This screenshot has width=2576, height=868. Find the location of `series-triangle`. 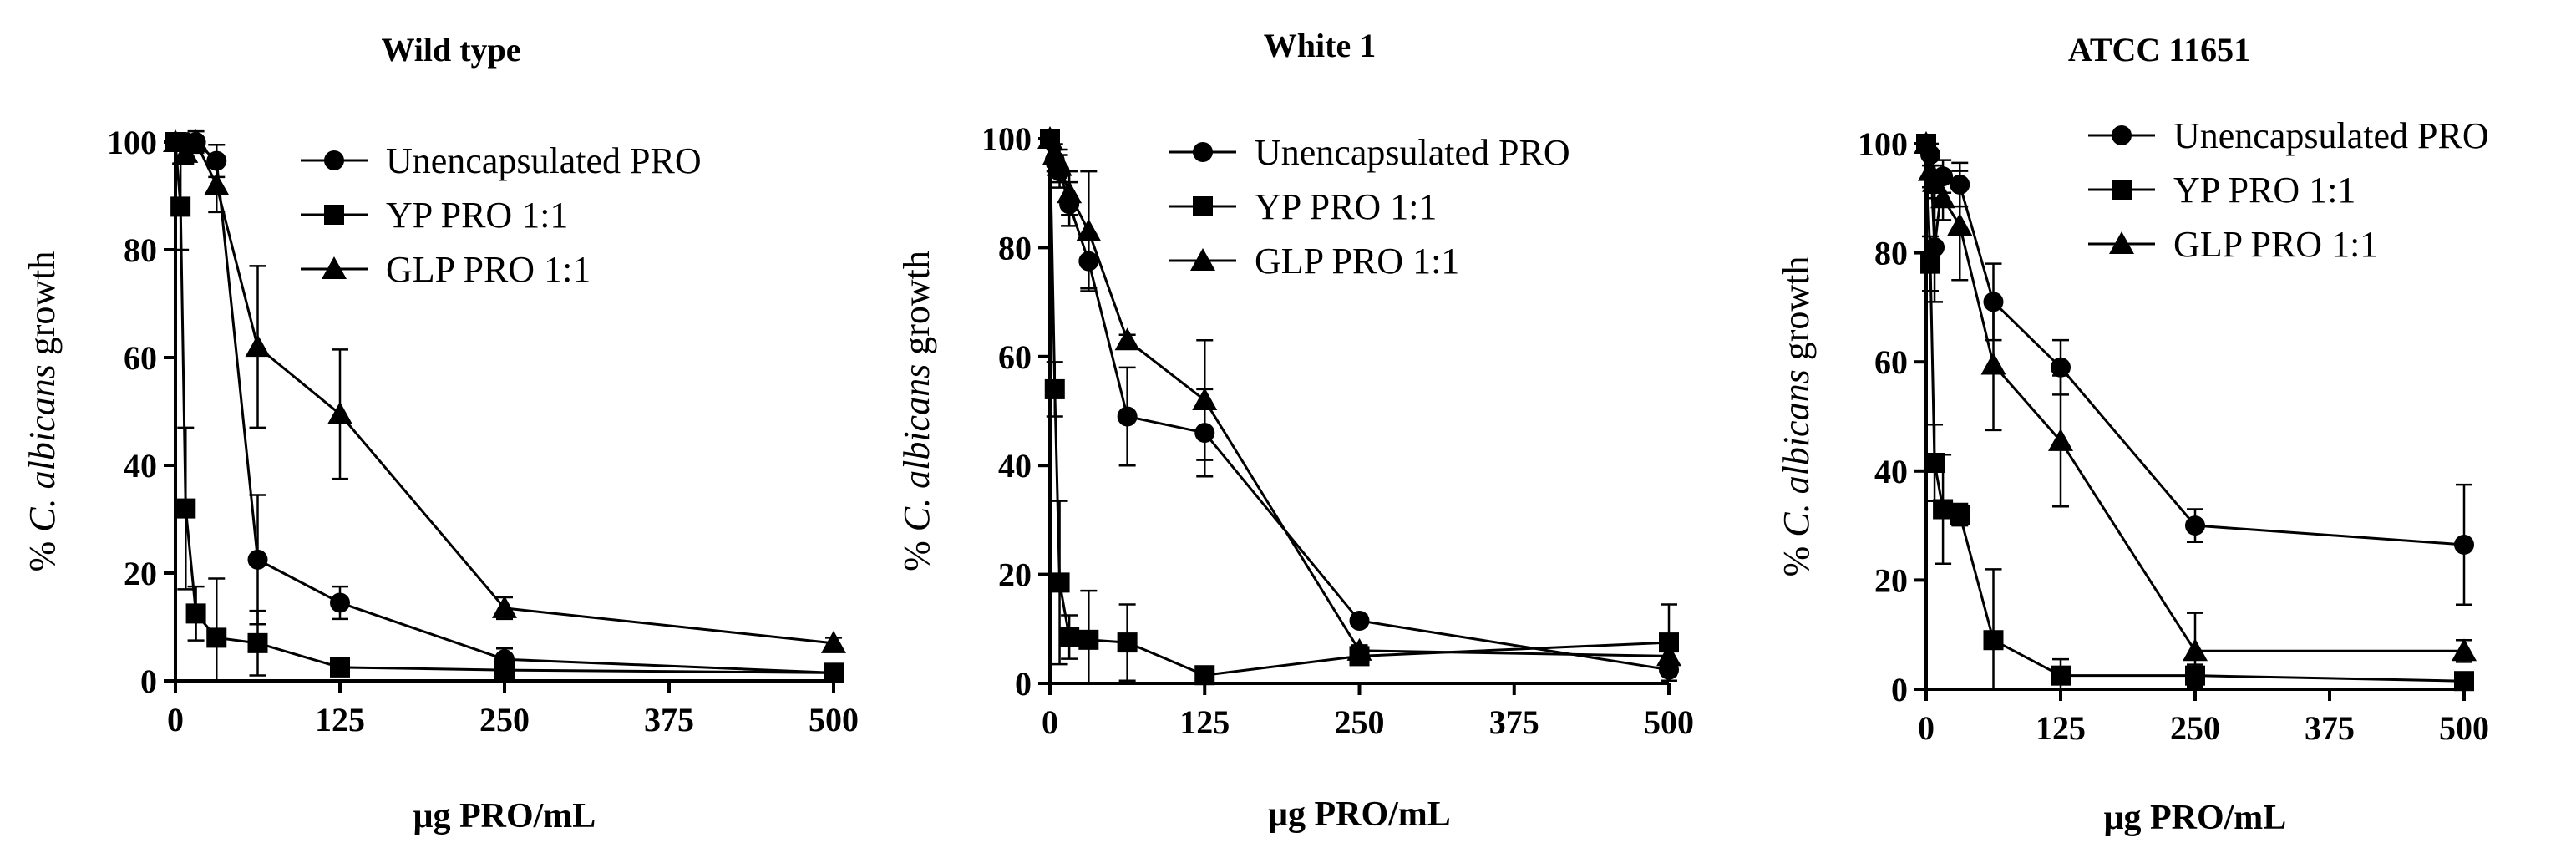

series-triangle is located at coordinates (2195, 411).